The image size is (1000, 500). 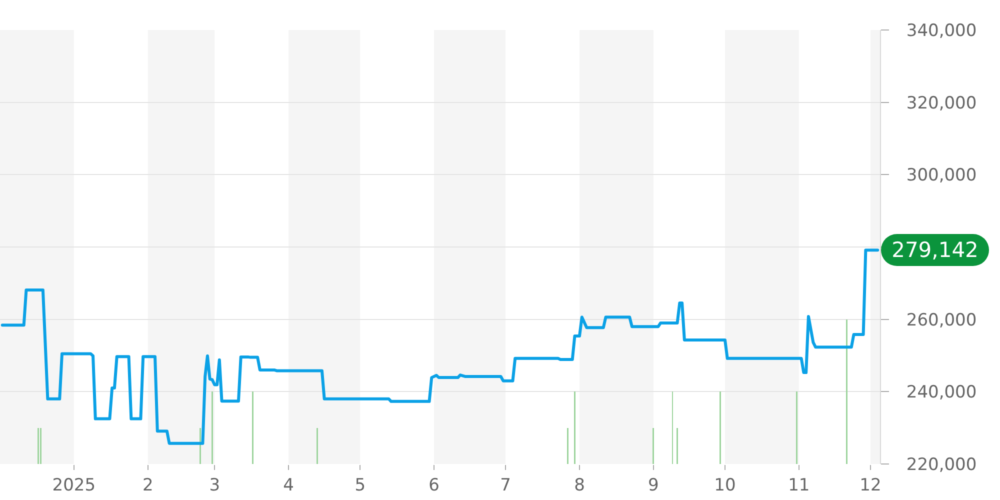 I want to click on x-tick-label: 4, so click(x=288, y=485).